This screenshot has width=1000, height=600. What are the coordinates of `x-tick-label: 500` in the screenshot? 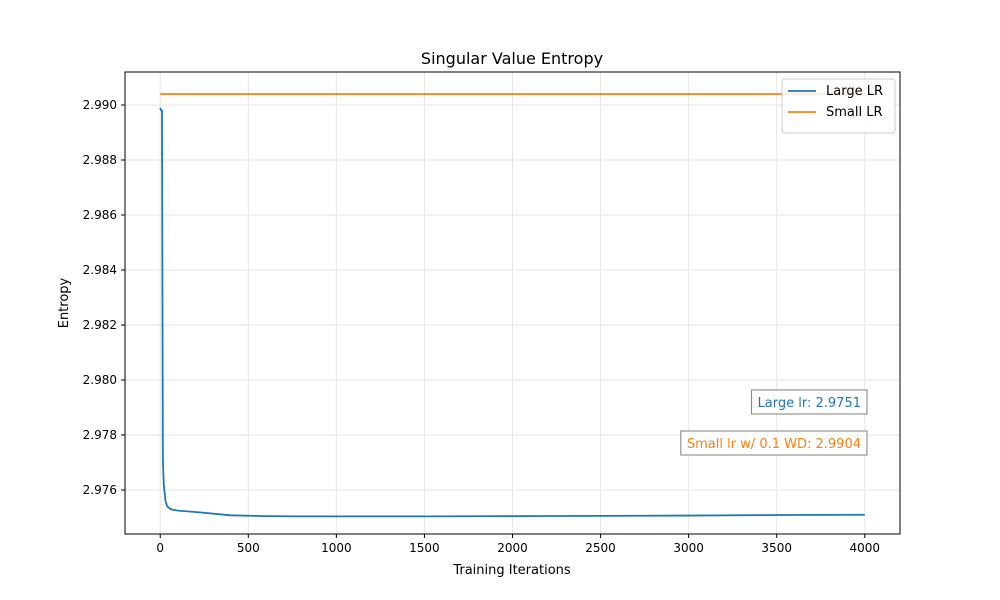 It's located at (248, 548).